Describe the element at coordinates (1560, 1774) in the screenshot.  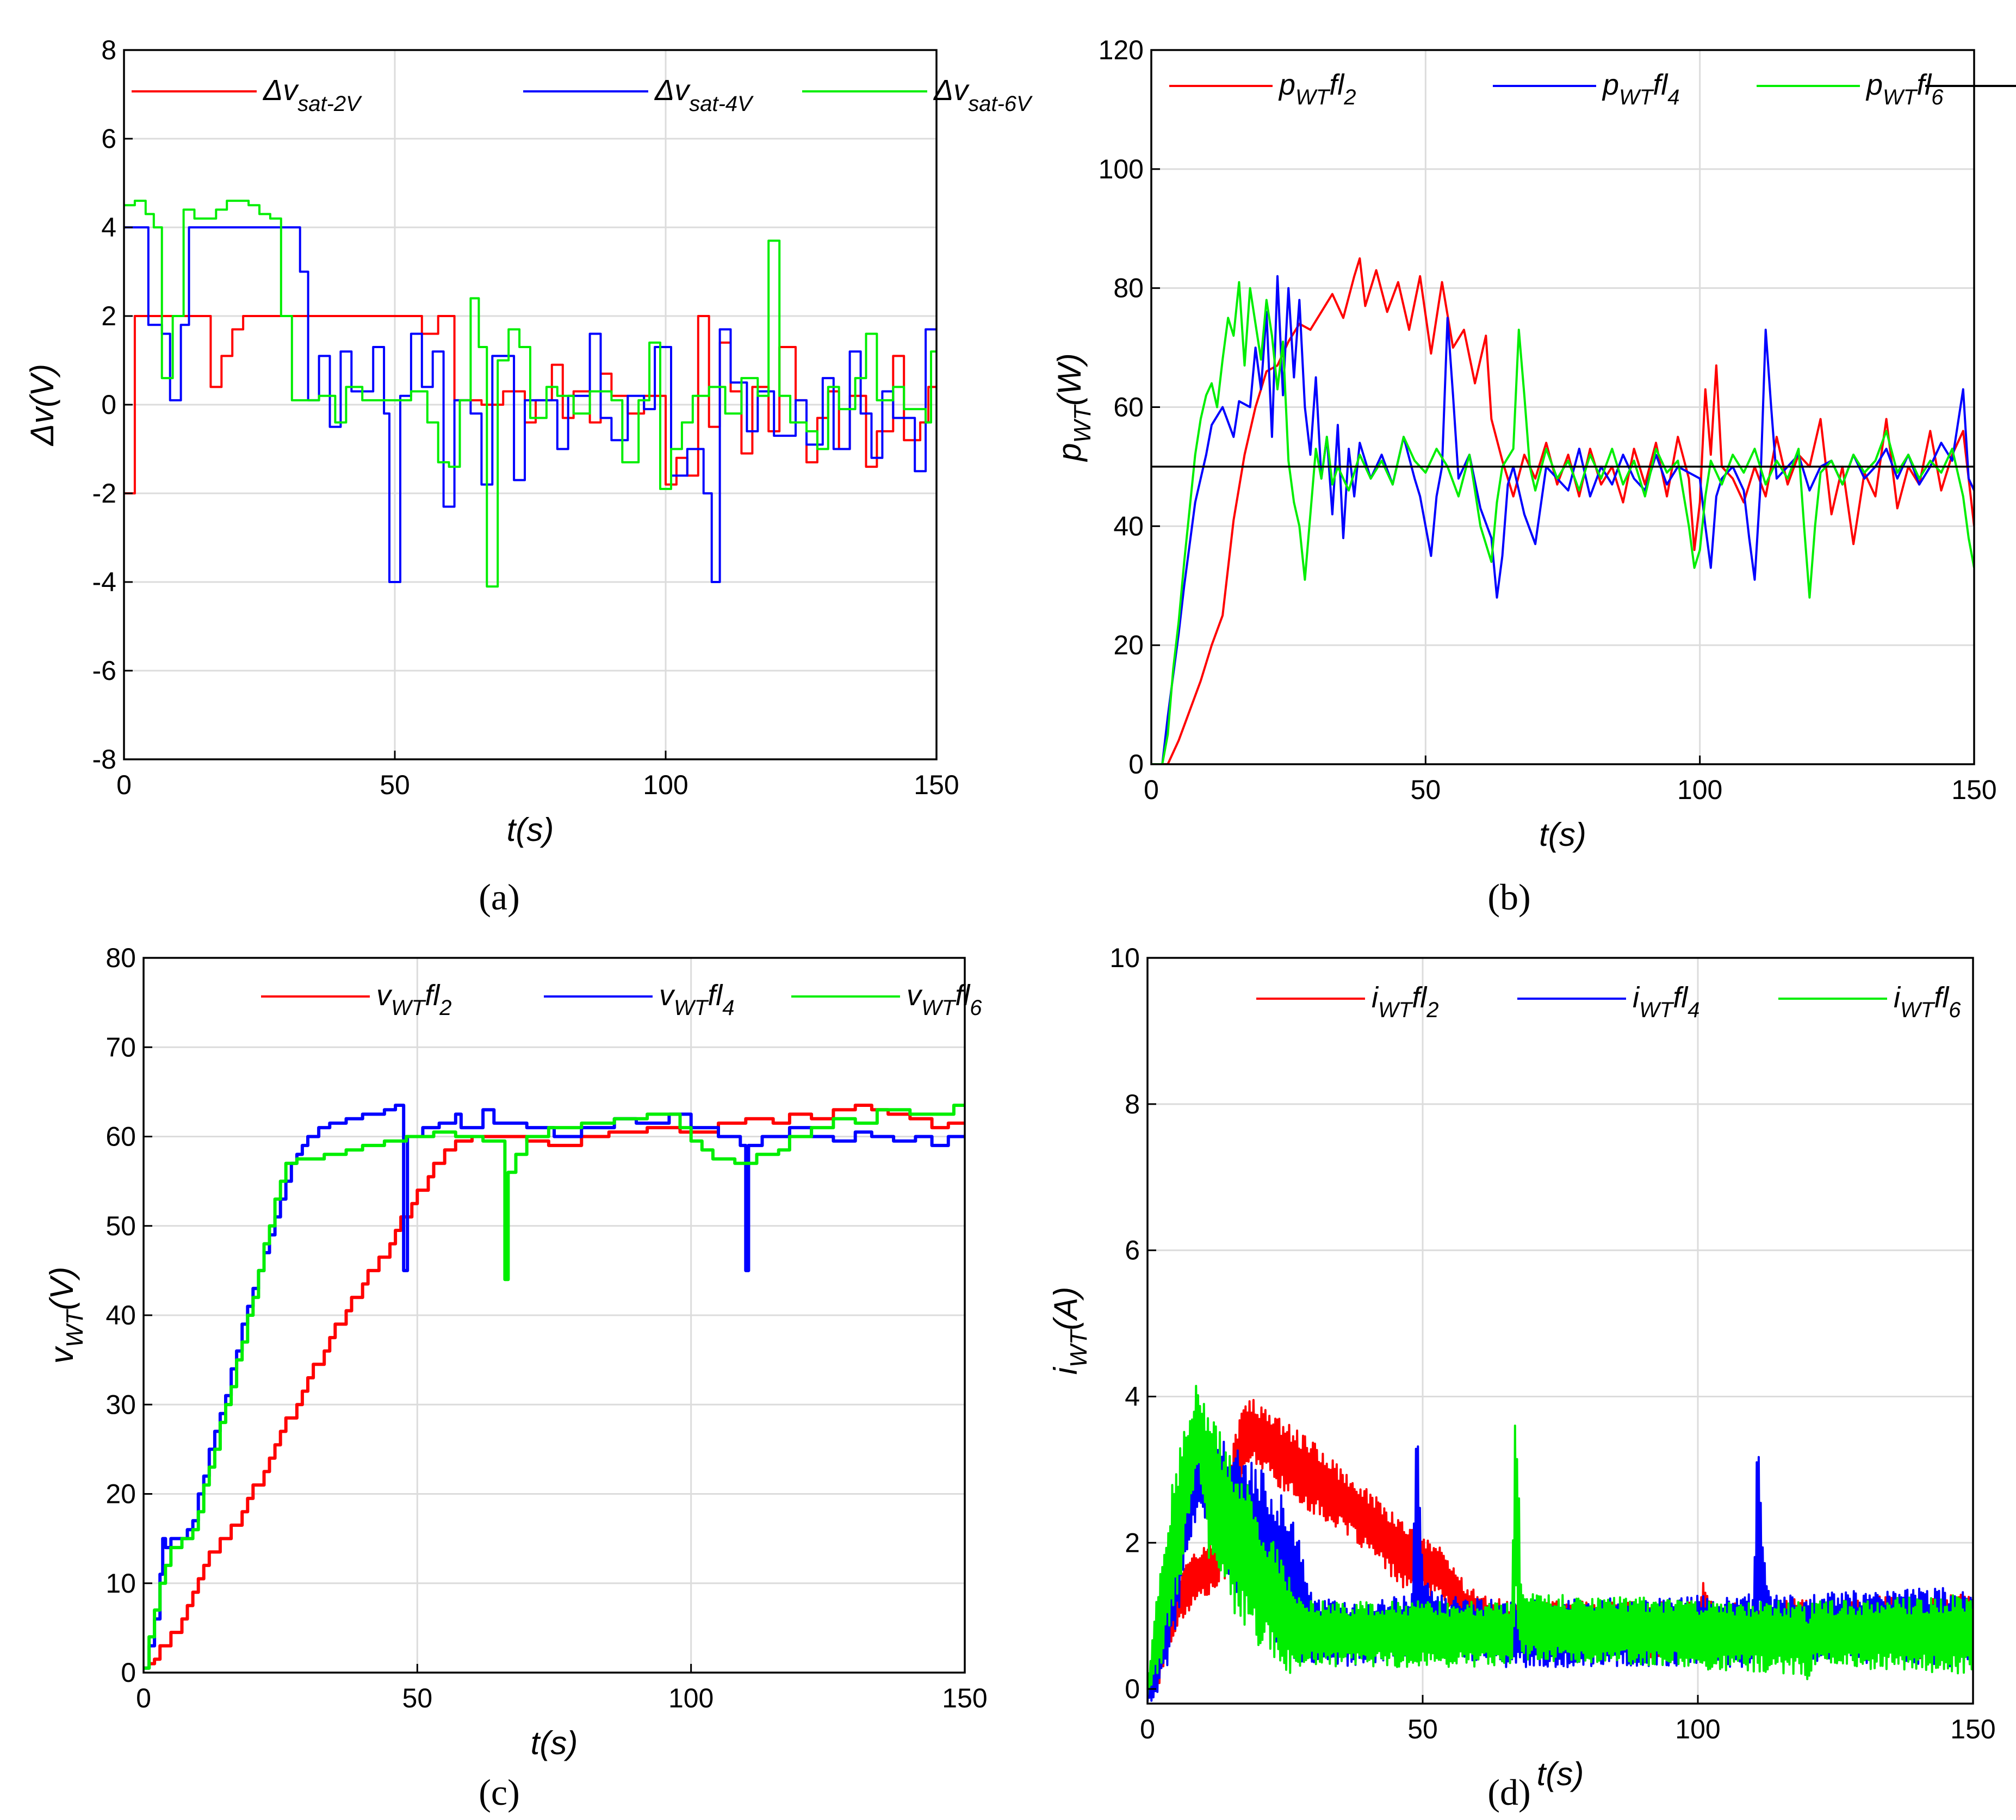
I see `x-axis-label-d: t(s)` at that location.